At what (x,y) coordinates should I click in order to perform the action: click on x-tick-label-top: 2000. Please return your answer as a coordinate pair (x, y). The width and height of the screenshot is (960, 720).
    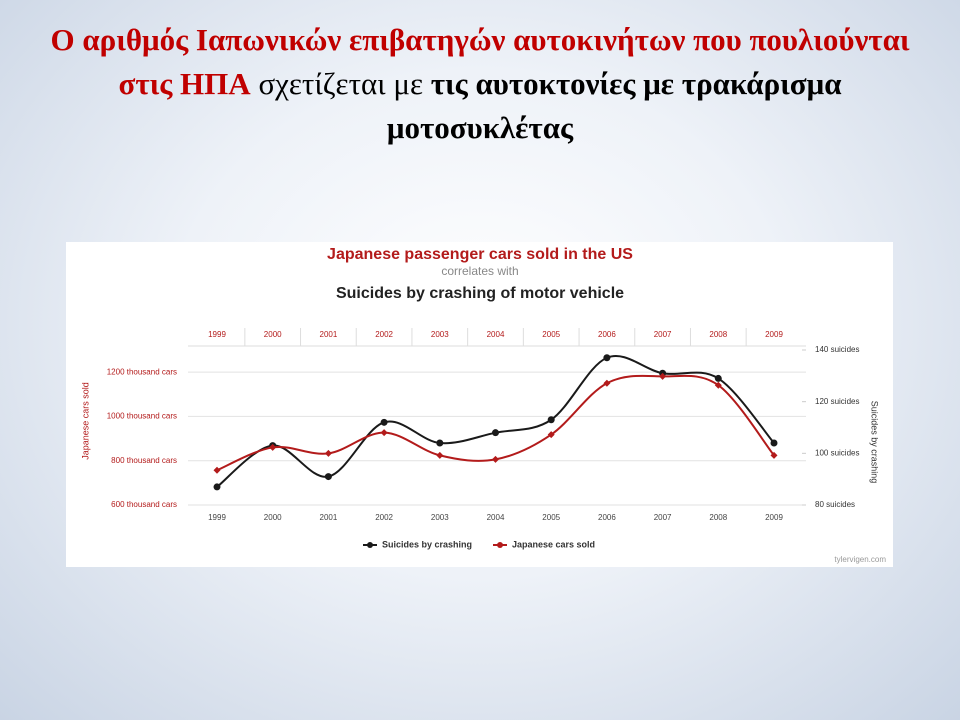
    Looking at the image, I should click on (273, 334).